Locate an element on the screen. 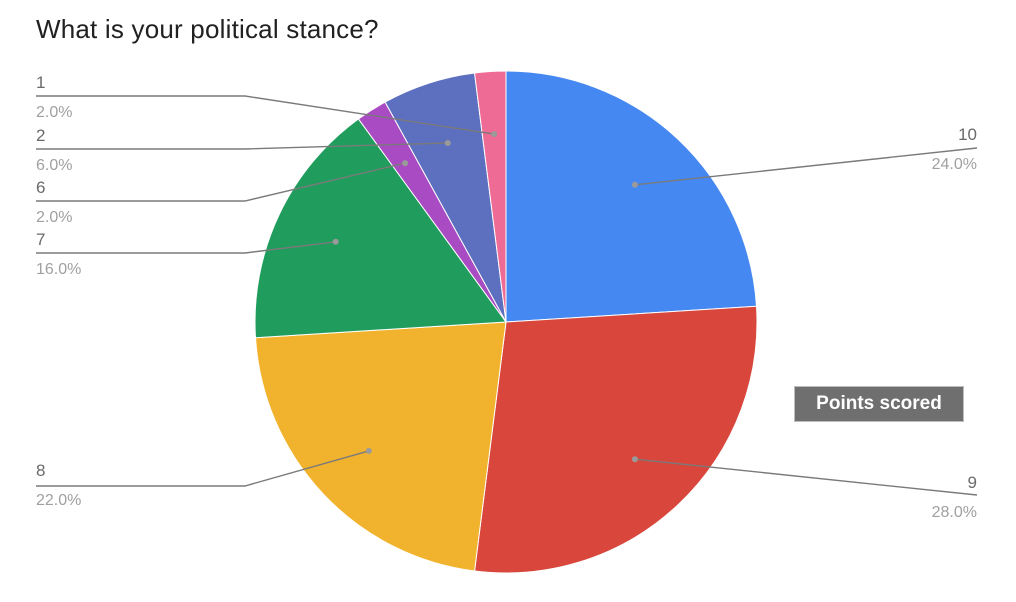 The width and height of the screenshot is (1016, 602). slice-percent-6: 2.0% is located at coordinates (54, 217).